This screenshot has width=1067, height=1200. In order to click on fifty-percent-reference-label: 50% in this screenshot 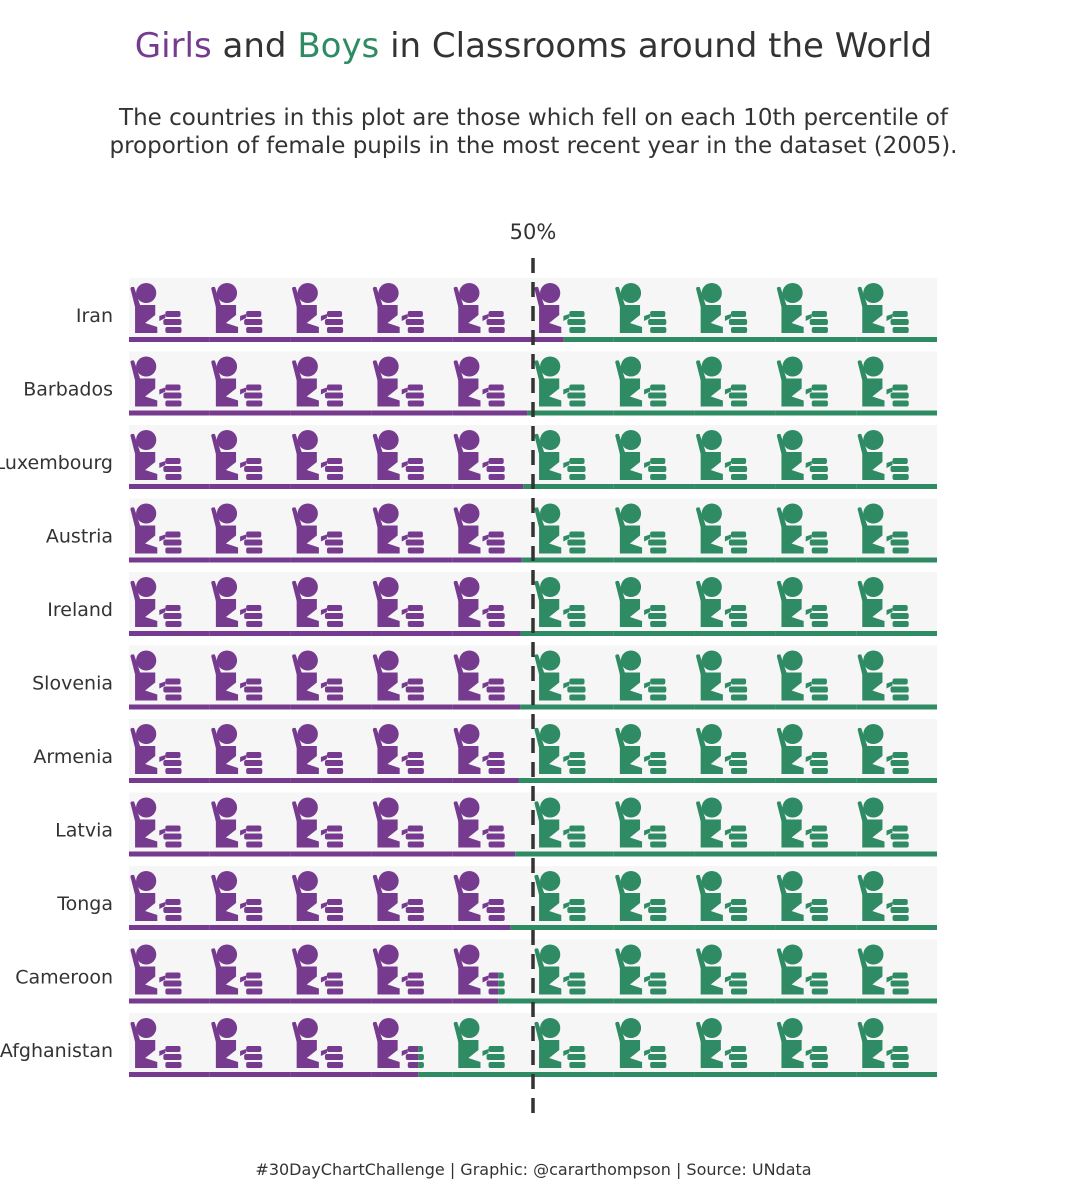, I will do `click(533, 232)`.